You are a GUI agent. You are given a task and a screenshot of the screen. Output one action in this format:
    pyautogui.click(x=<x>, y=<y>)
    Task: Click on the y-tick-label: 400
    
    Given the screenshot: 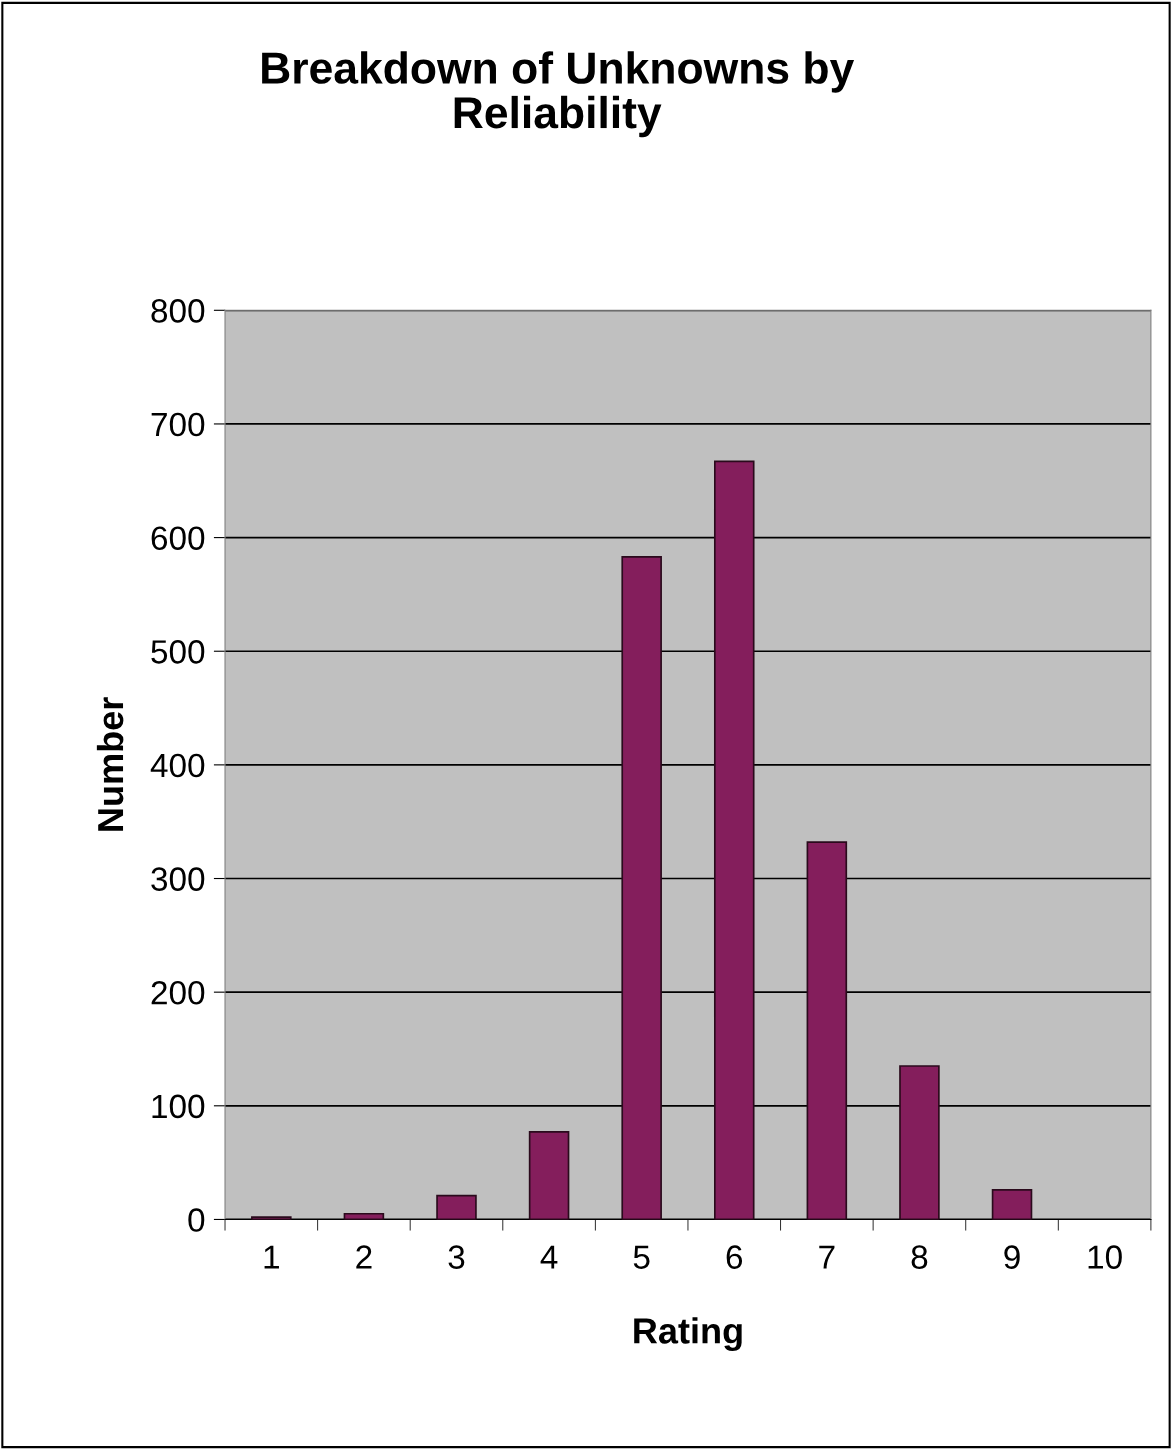 What is the action you would take?
    pyautogui.click(x=177, y=765)
    